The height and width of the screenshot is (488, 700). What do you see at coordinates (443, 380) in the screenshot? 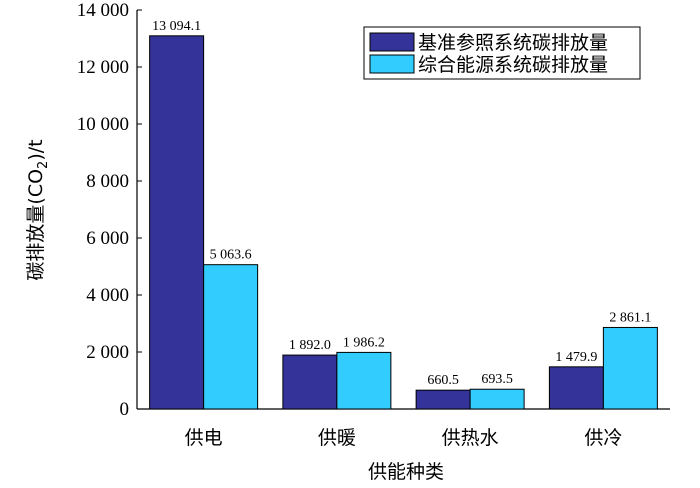
I see `bar-value-label: 660.5` at bounding box center [443, 380].